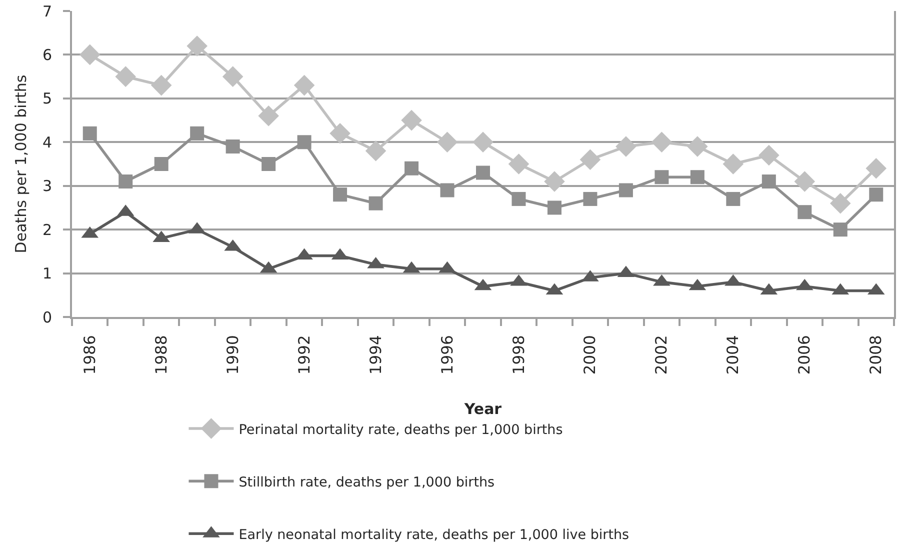 This screenshot has height=553, width=898. Describe the element at coordinates (47, 55) in the screenshot. I see `y-tick-label: 6` at that location.